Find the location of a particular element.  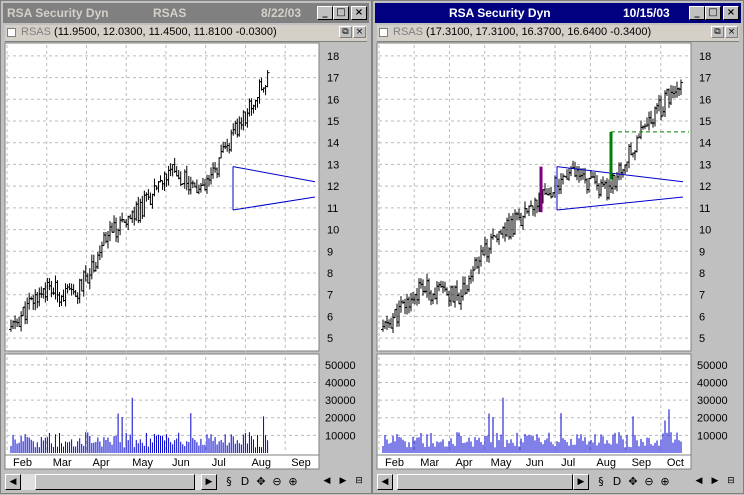

month-label: Mar is located at coordinates (62, 463).